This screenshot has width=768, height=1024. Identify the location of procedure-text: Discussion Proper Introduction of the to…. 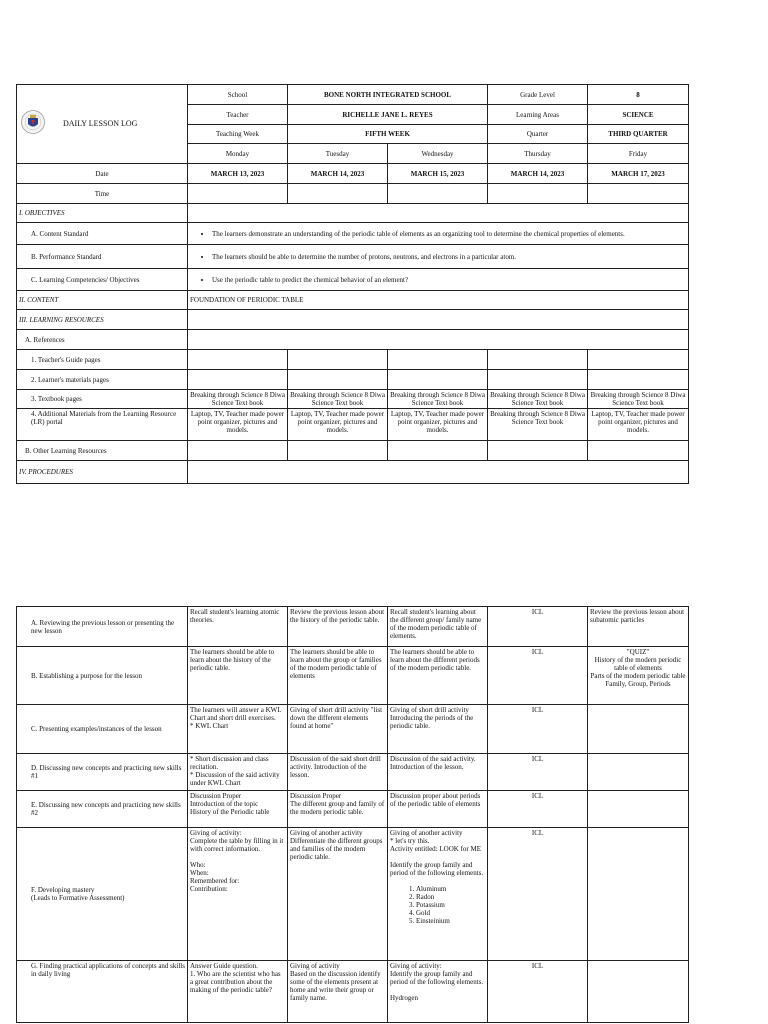
(230, 804).